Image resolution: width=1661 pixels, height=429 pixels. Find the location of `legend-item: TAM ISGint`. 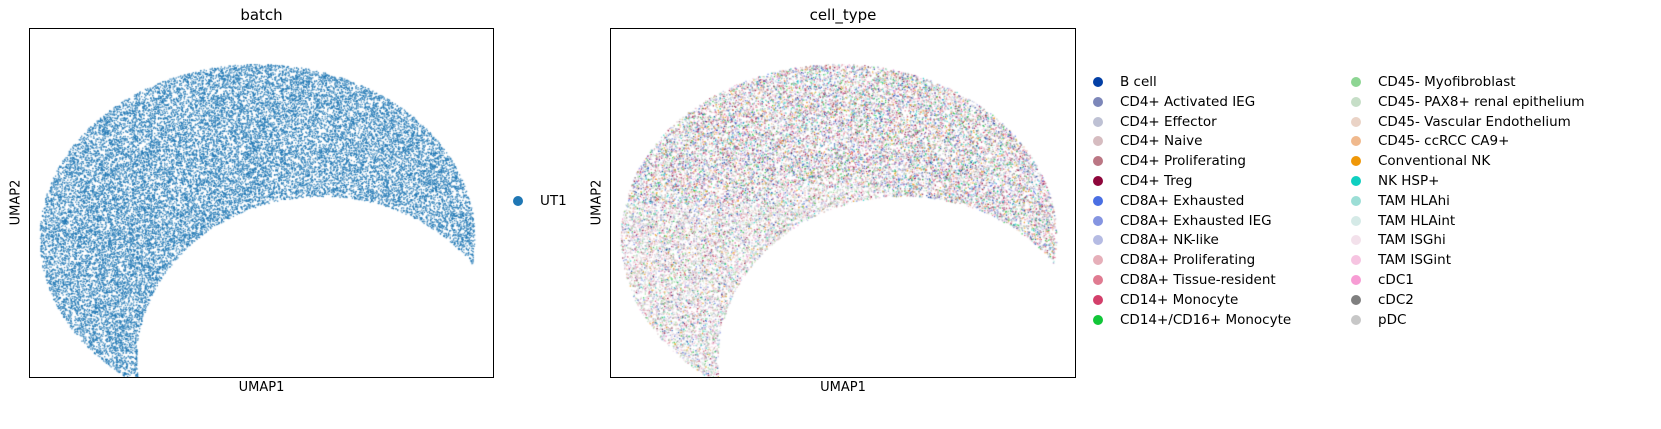

legend-item: TAM ISGint is located at coordinates (1401, 260).